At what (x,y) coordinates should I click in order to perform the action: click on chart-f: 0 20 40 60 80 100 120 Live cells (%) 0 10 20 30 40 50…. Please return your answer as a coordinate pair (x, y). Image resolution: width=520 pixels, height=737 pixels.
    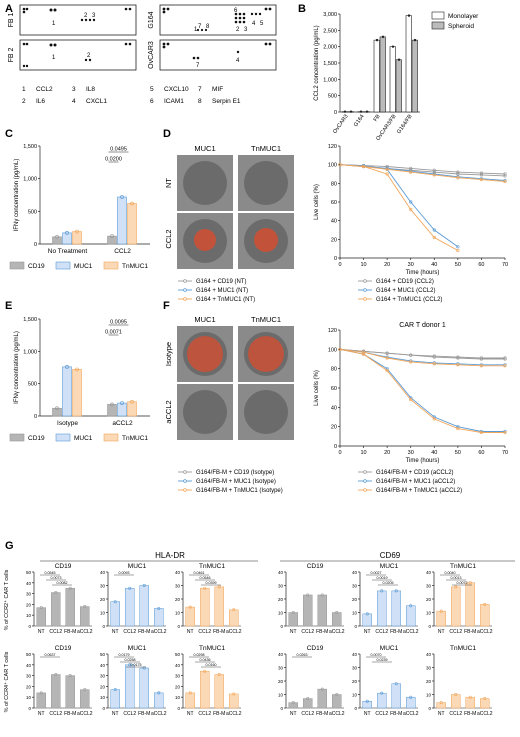
    Looking at the image, I should click on (343, 408).